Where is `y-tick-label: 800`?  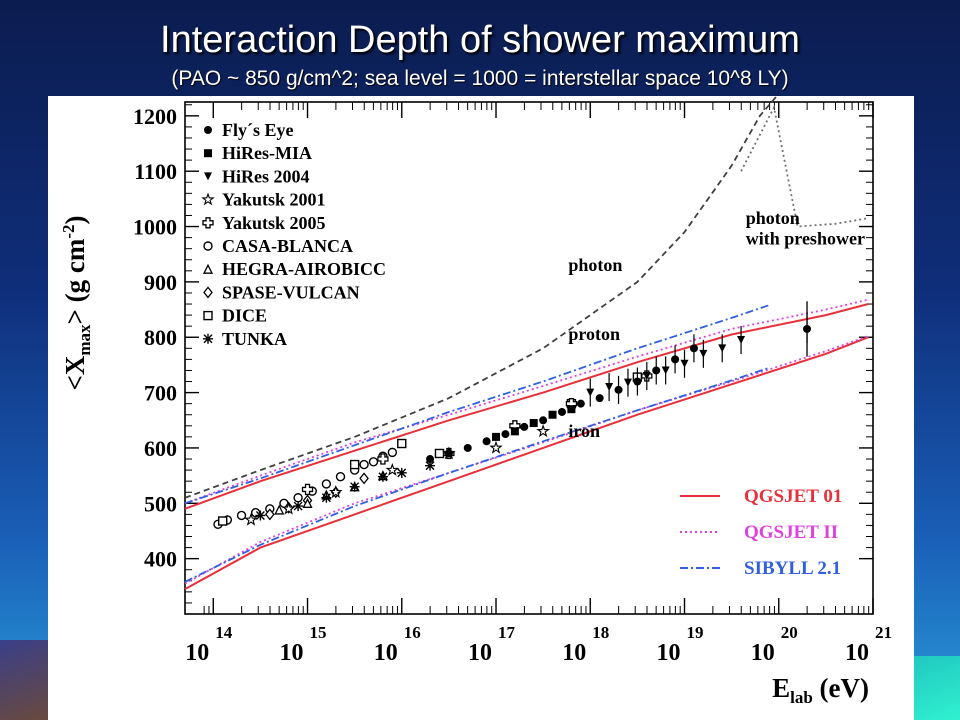 y-tick-label: 800 is located at coordinates (160, 337).